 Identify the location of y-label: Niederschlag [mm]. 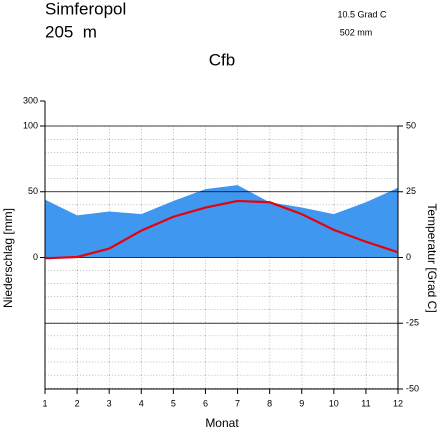
(8, 258).